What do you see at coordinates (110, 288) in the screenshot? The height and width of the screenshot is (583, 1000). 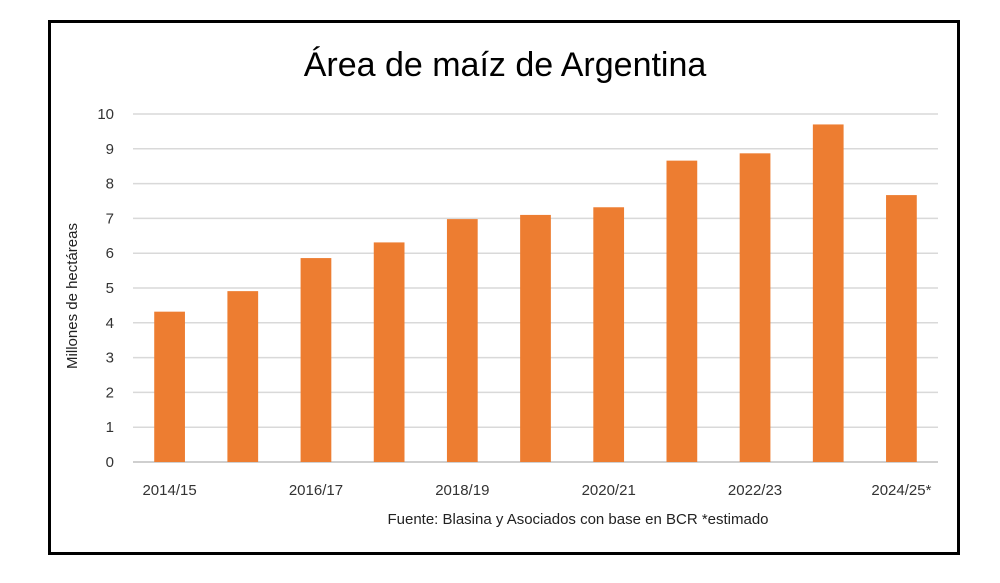 I see `y-tick-label: 5` at bounding box center [110, 288].